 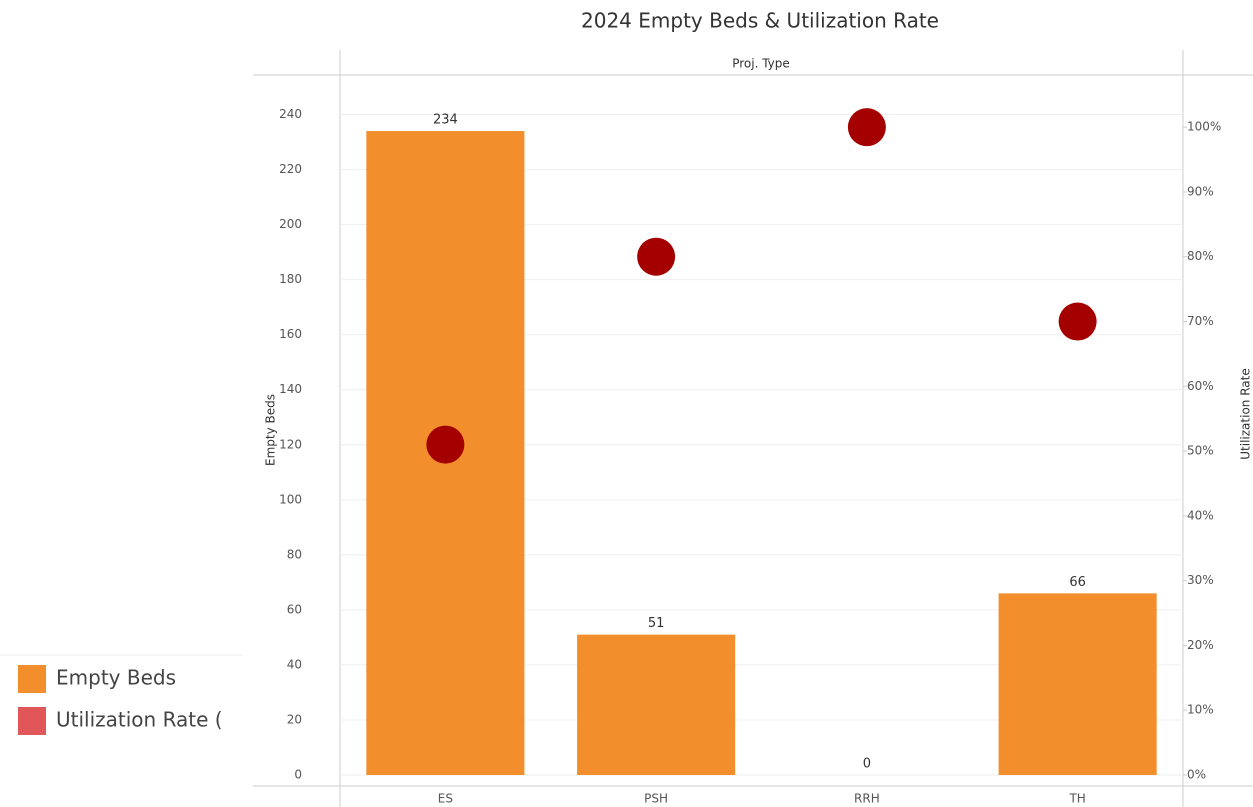 What do you see at coordinates (1196, 774) in the screenshot?
I see `y2-tick-label: 0%` at bounding box center [1196, 774].